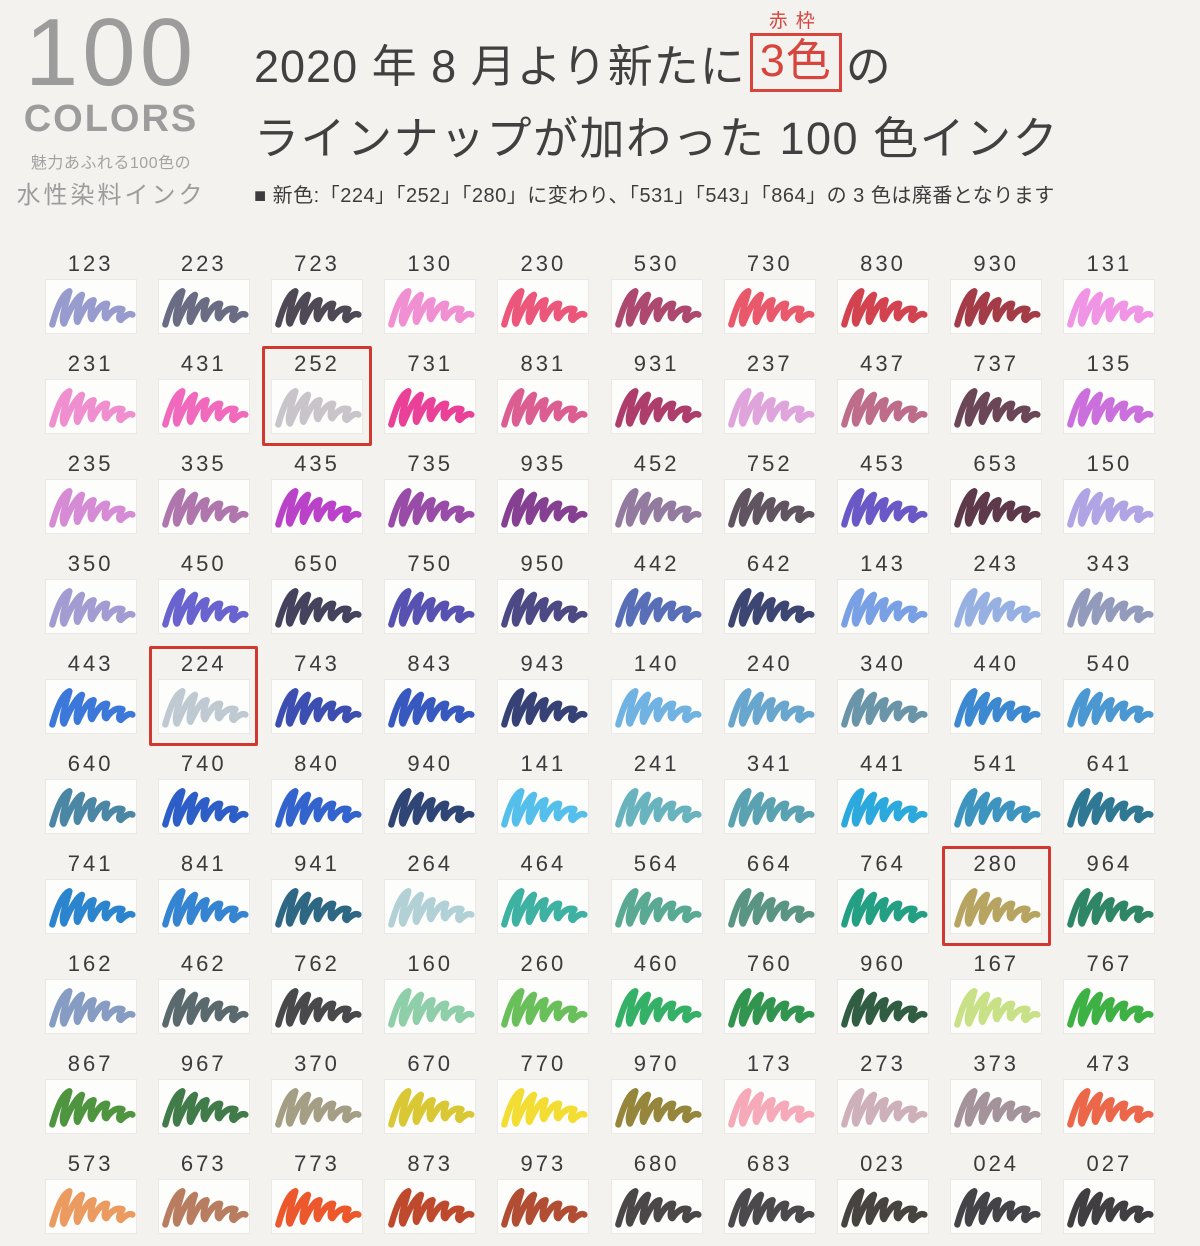 Image resolution: width=1200 pixels, height=1246 pixels. Describe the element at coordinates (1109, 1196) in the screenshot. I see `ink-swatch-cell: 027` at that location.